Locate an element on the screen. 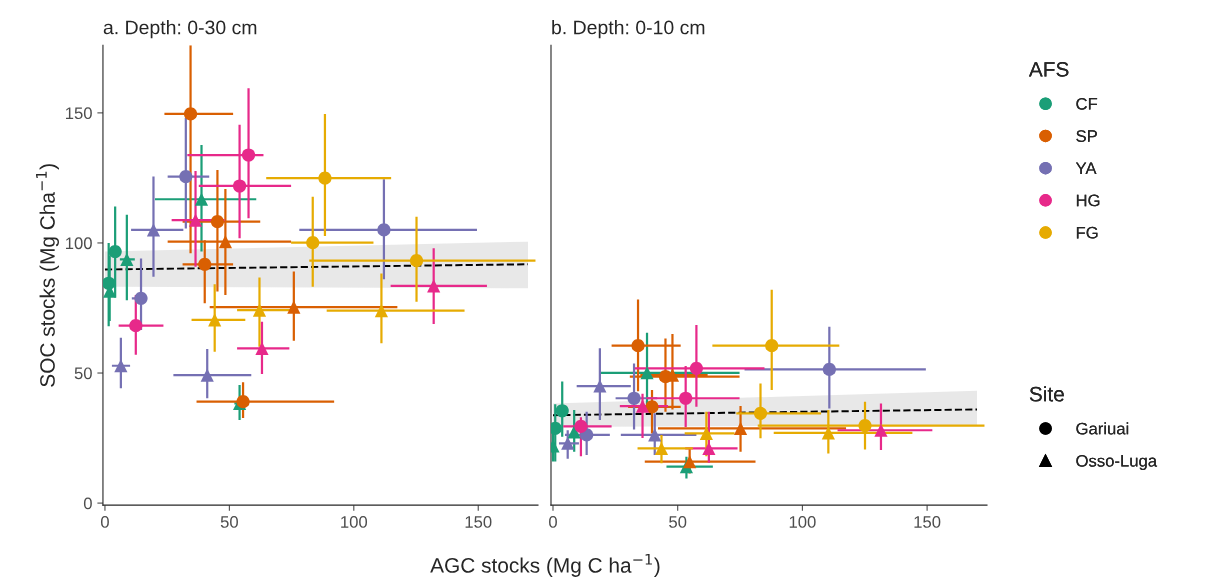 The width and height of the screenshot is (1207, 580). legend-label: HG is located at coordinates (1088, 200).